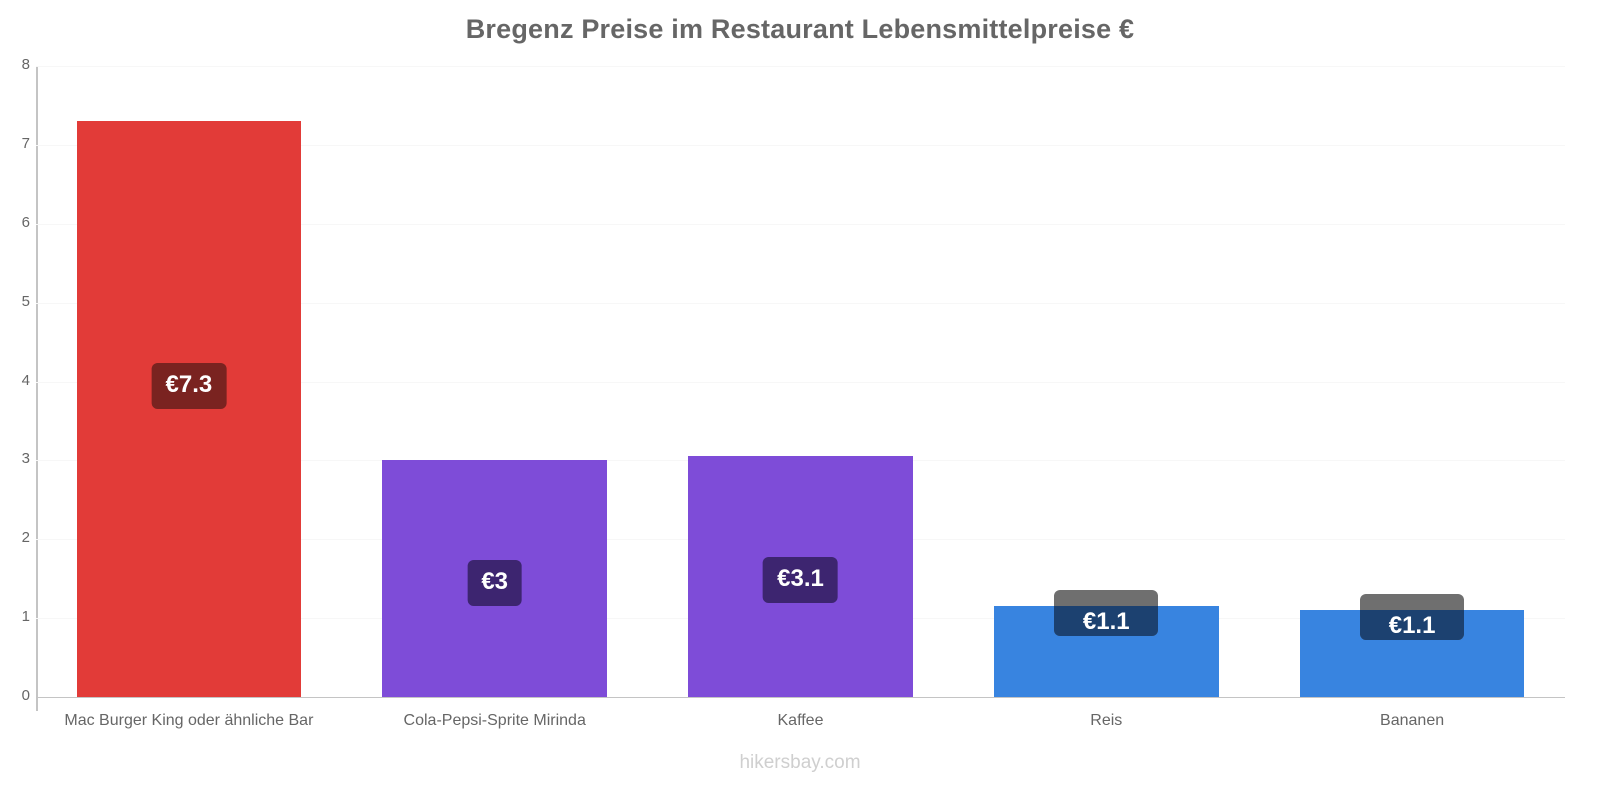 This screenshot has height=800, width=1600. Describe the element at coordinates (189, 720) in the screenshot. I see `x-tick-label: Mac Burger King oder ähnliche Bar` at that location.